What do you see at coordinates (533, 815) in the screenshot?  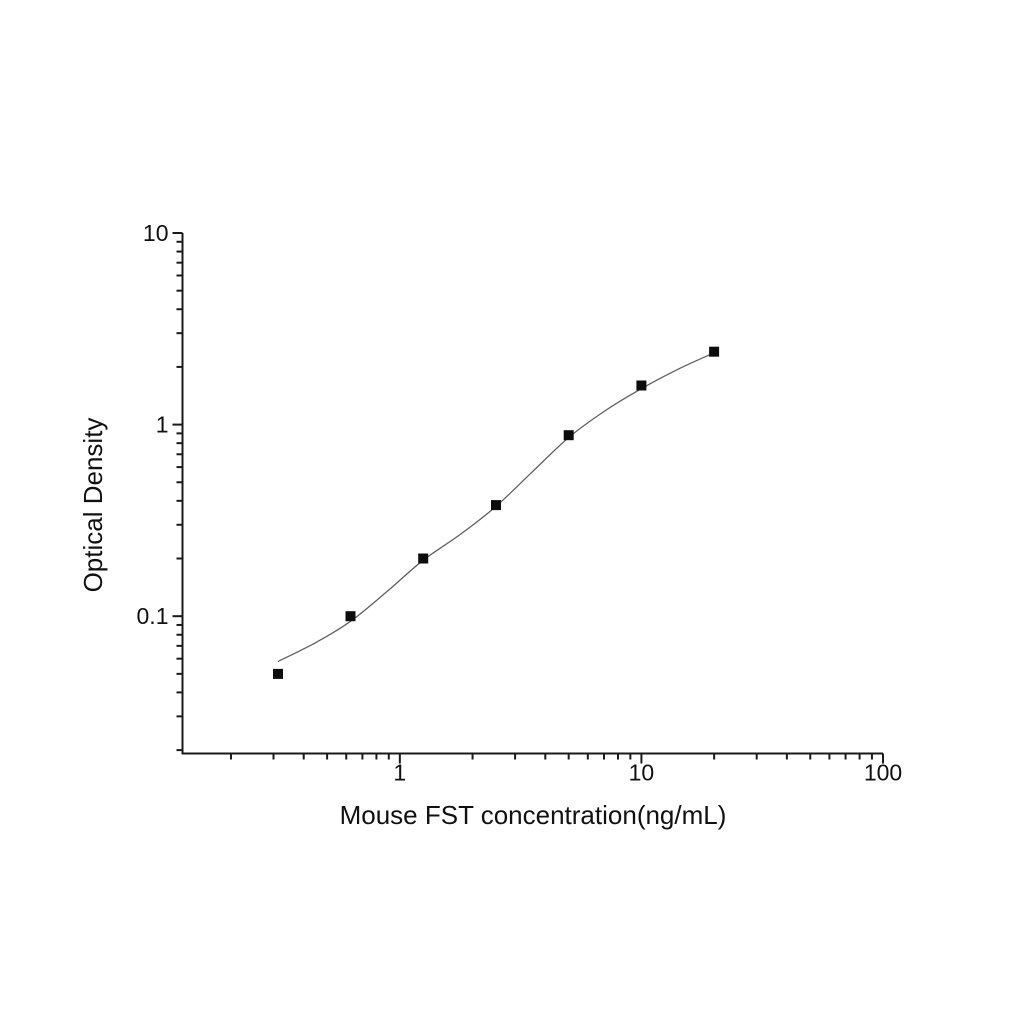 I see `x-axis-title: Mouse FST concentration(ng/mL)` at bounding box center [533, 815].